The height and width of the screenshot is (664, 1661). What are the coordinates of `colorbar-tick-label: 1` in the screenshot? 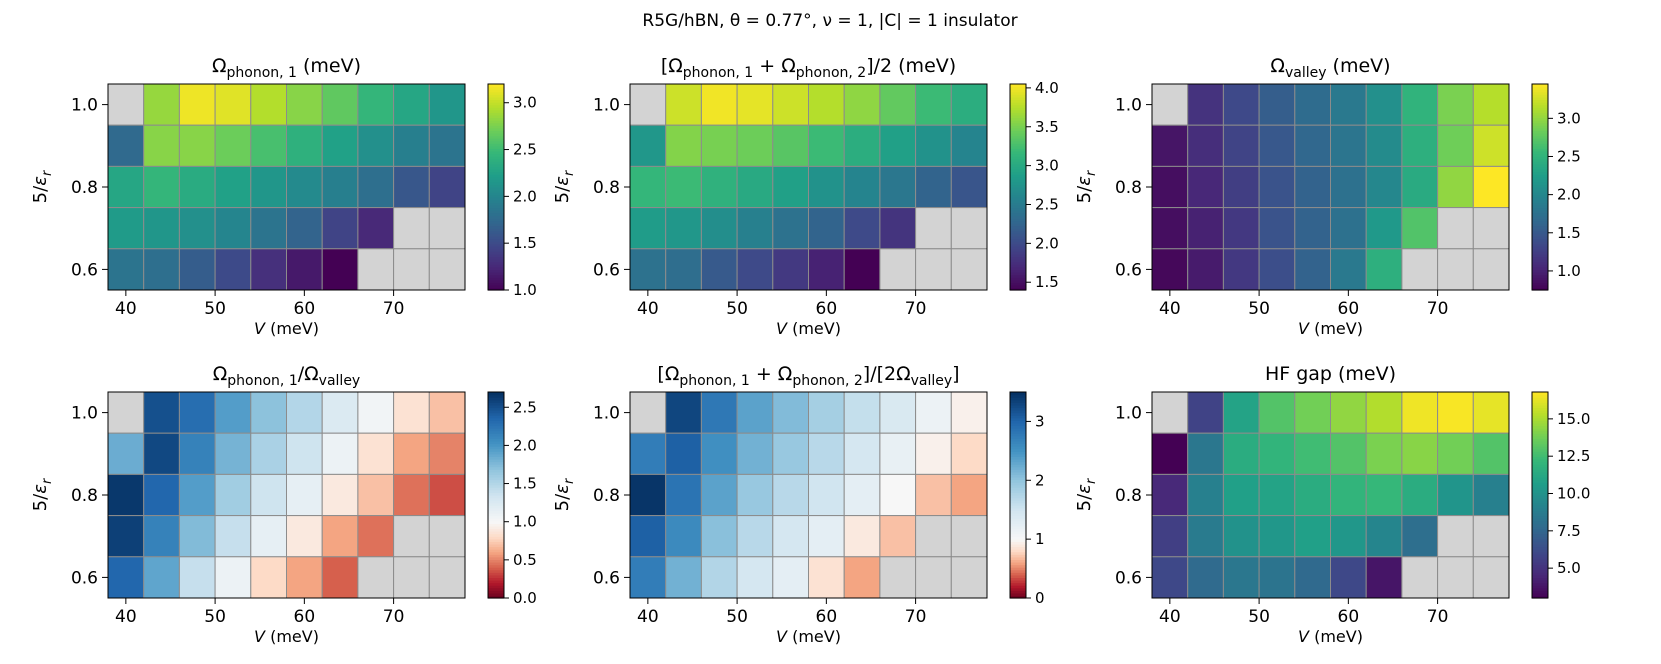 It's located at (1040, 539).